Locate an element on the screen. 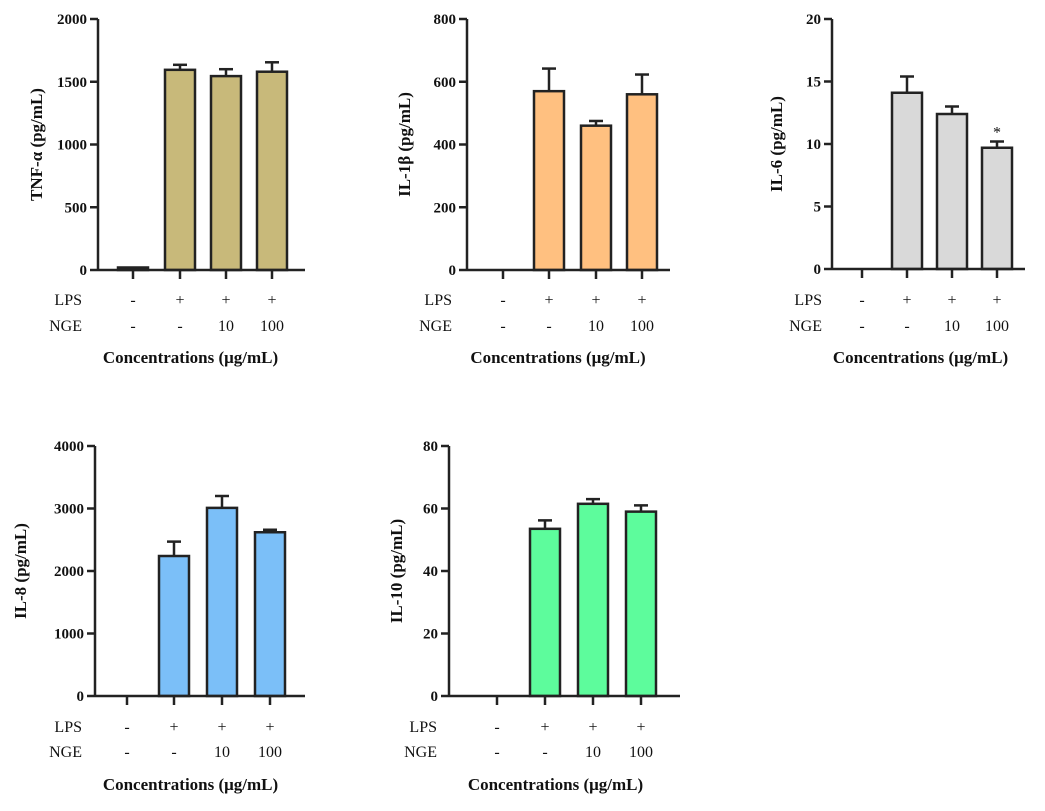  y-tick-label: 800 is located at coordinates (445, 20).